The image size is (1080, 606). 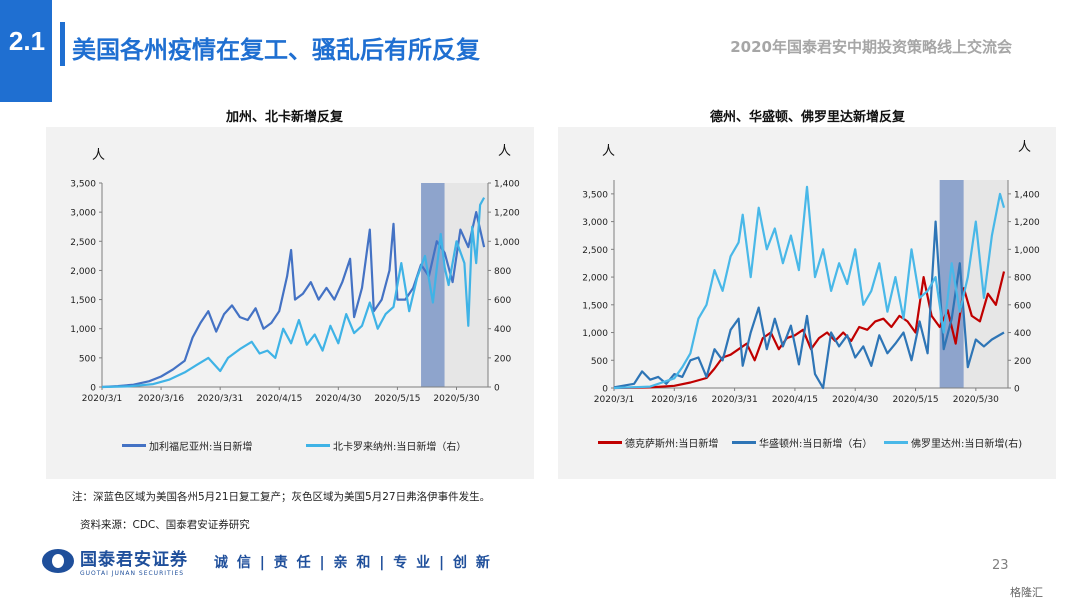 What do you see at coordinates (353, 563) in the screenshot?
I see `company-slogan: 诚 信 | 责 任 | 亲 和 | 专 业 | 创 新` at bounding box center [353, 563].